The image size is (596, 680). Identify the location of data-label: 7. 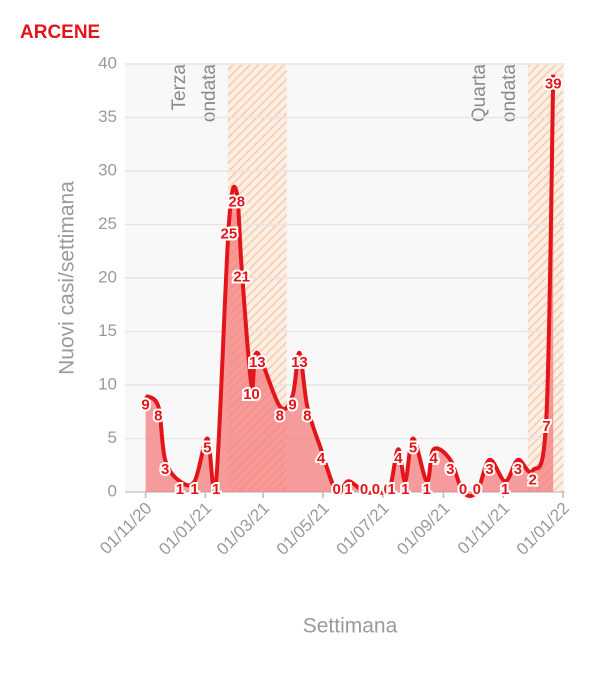
(546, 426).